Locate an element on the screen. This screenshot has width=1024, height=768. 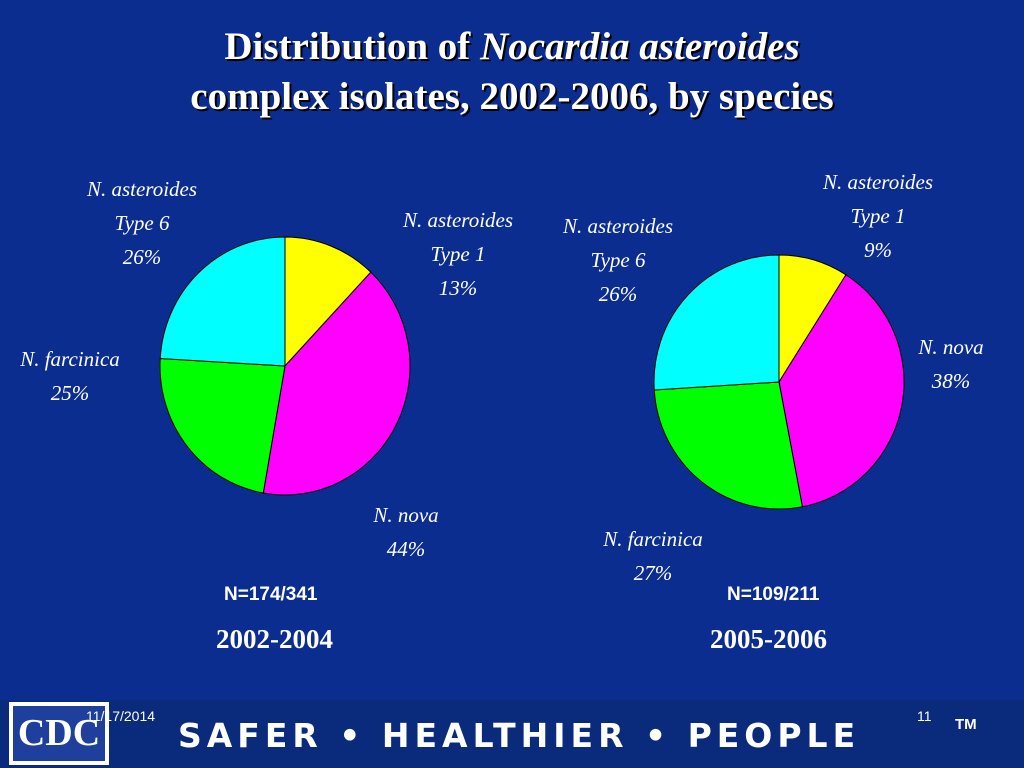
slide-date: 11/17/2014 is located at coordinates (121, 716).